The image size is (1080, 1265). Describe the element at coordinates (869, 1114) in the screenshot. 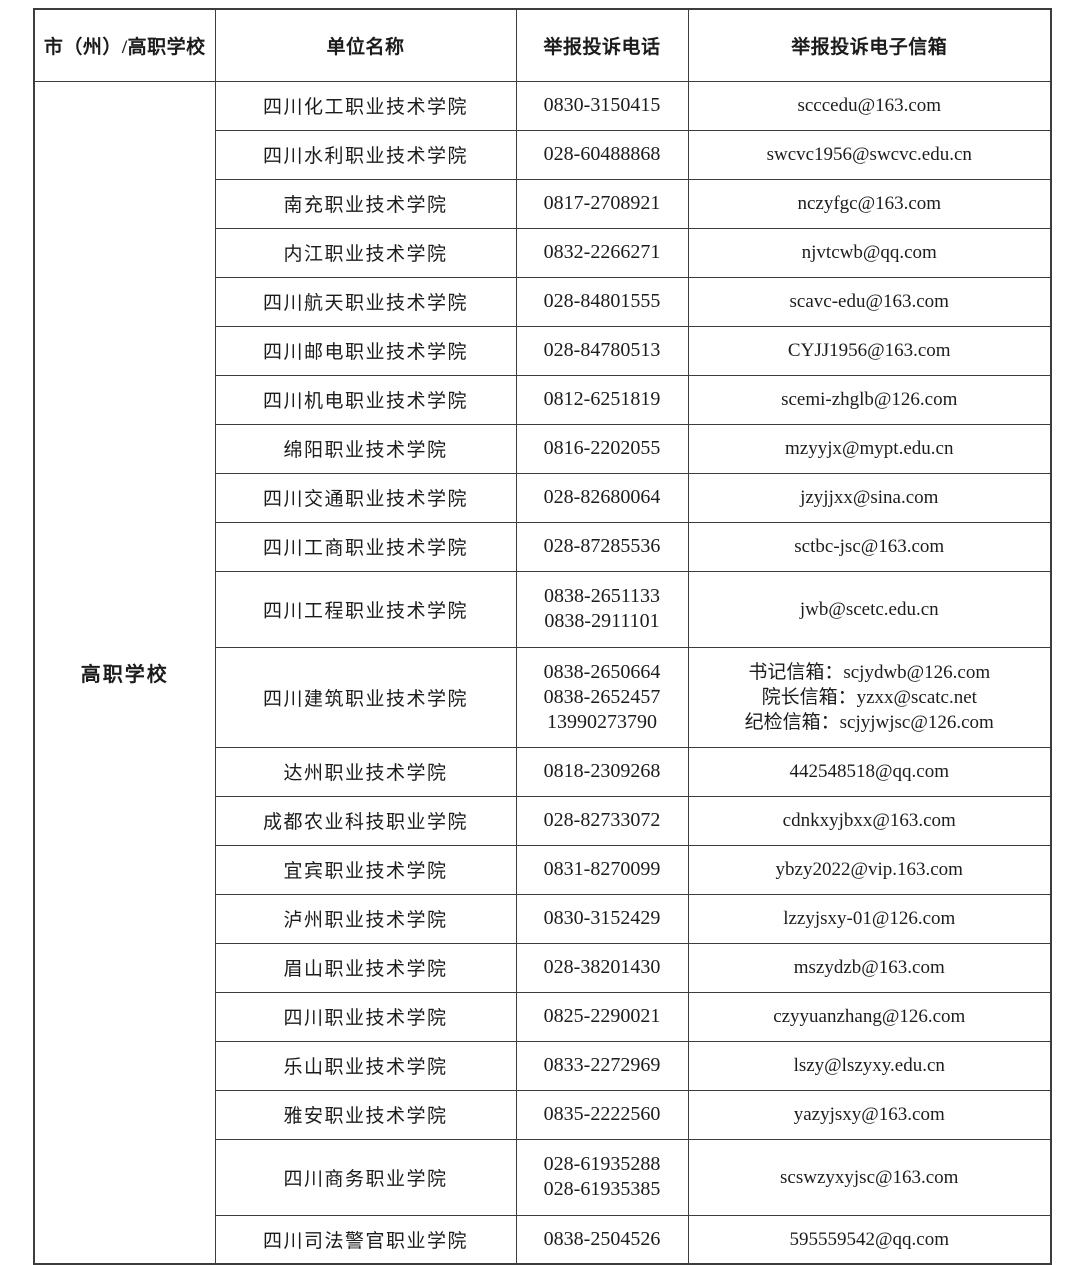

I see `email-cell: yazyjsxy@163.com` at that location.